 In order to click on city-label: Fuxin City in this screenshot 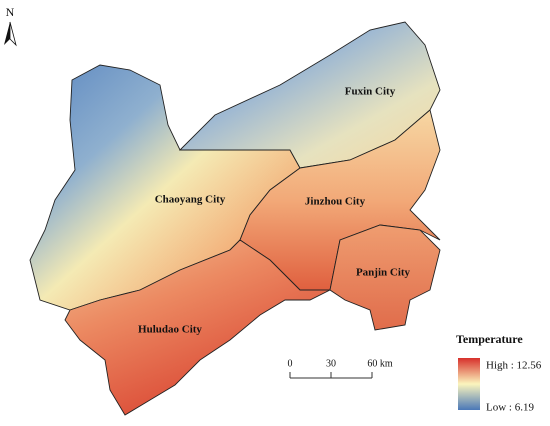, I will do `click(370, 92)`.